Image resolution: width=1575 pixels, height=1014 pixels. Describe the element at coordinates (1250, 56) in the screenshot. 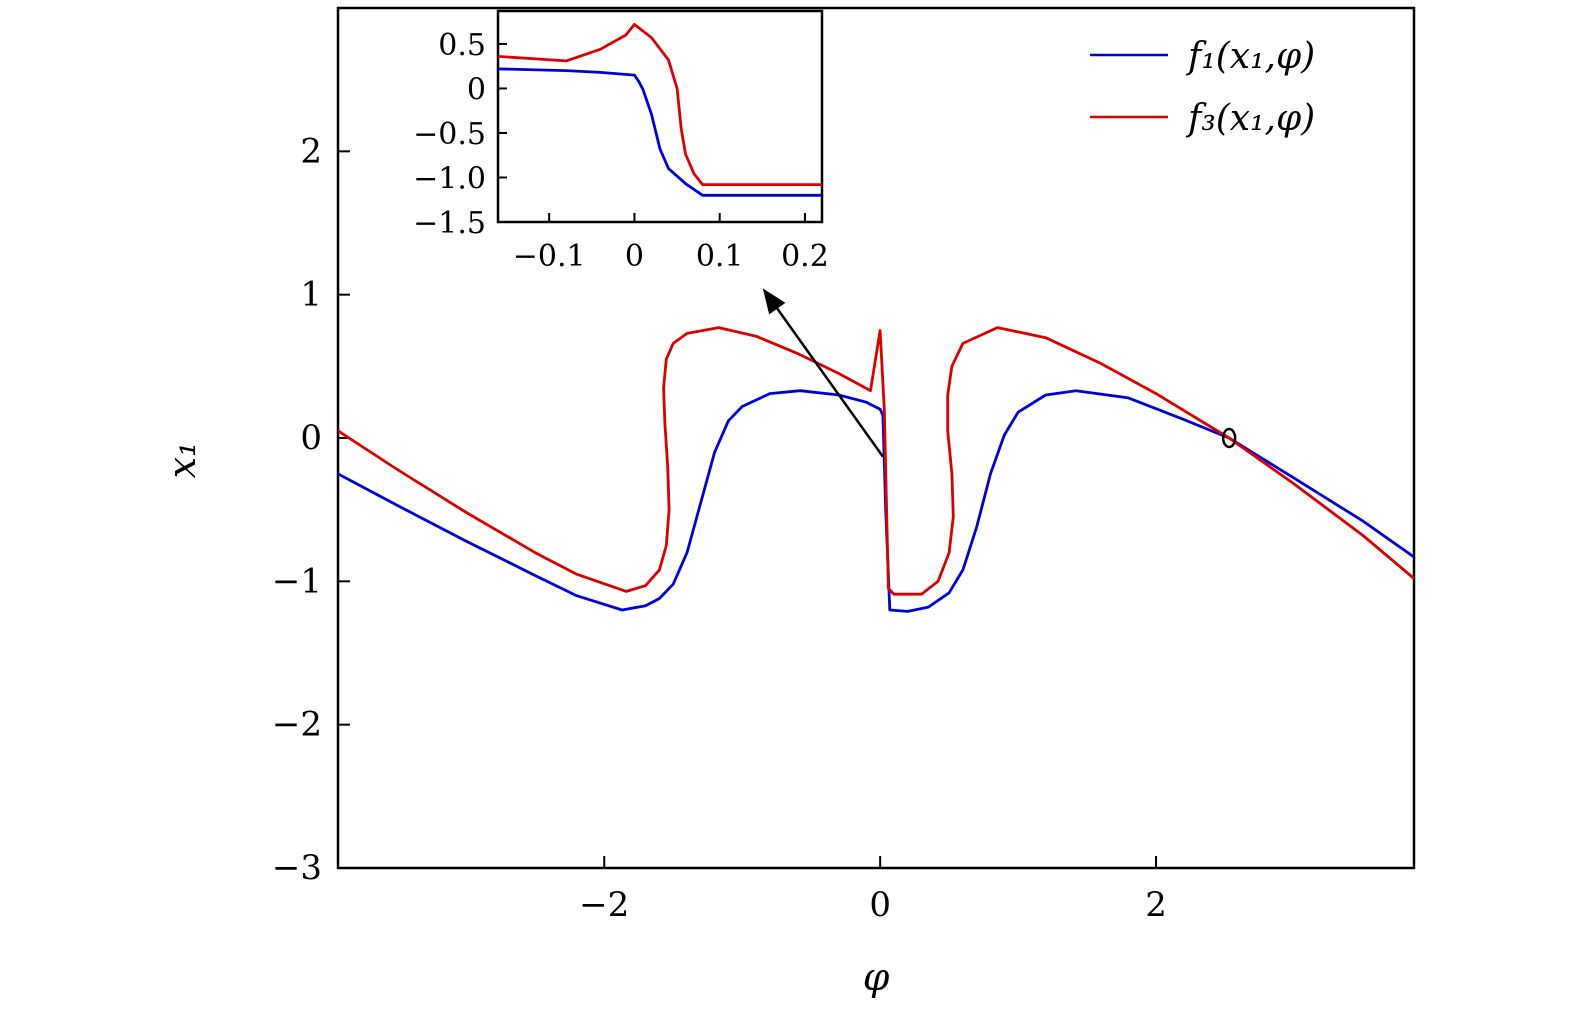

I see `legend-label-f1: f₁(x₁,φ)` at that location.